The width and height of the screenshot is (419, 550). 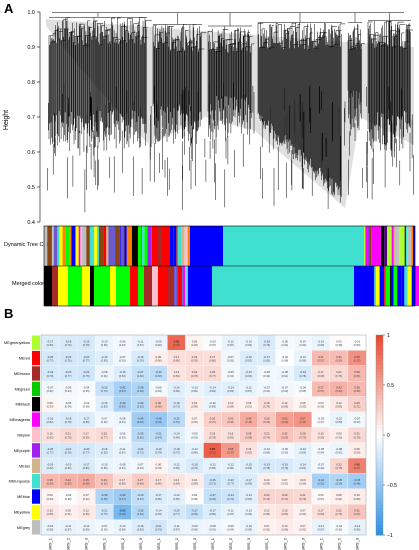 I want to click on cell-value: -0.26, so click(x=104, y=388).